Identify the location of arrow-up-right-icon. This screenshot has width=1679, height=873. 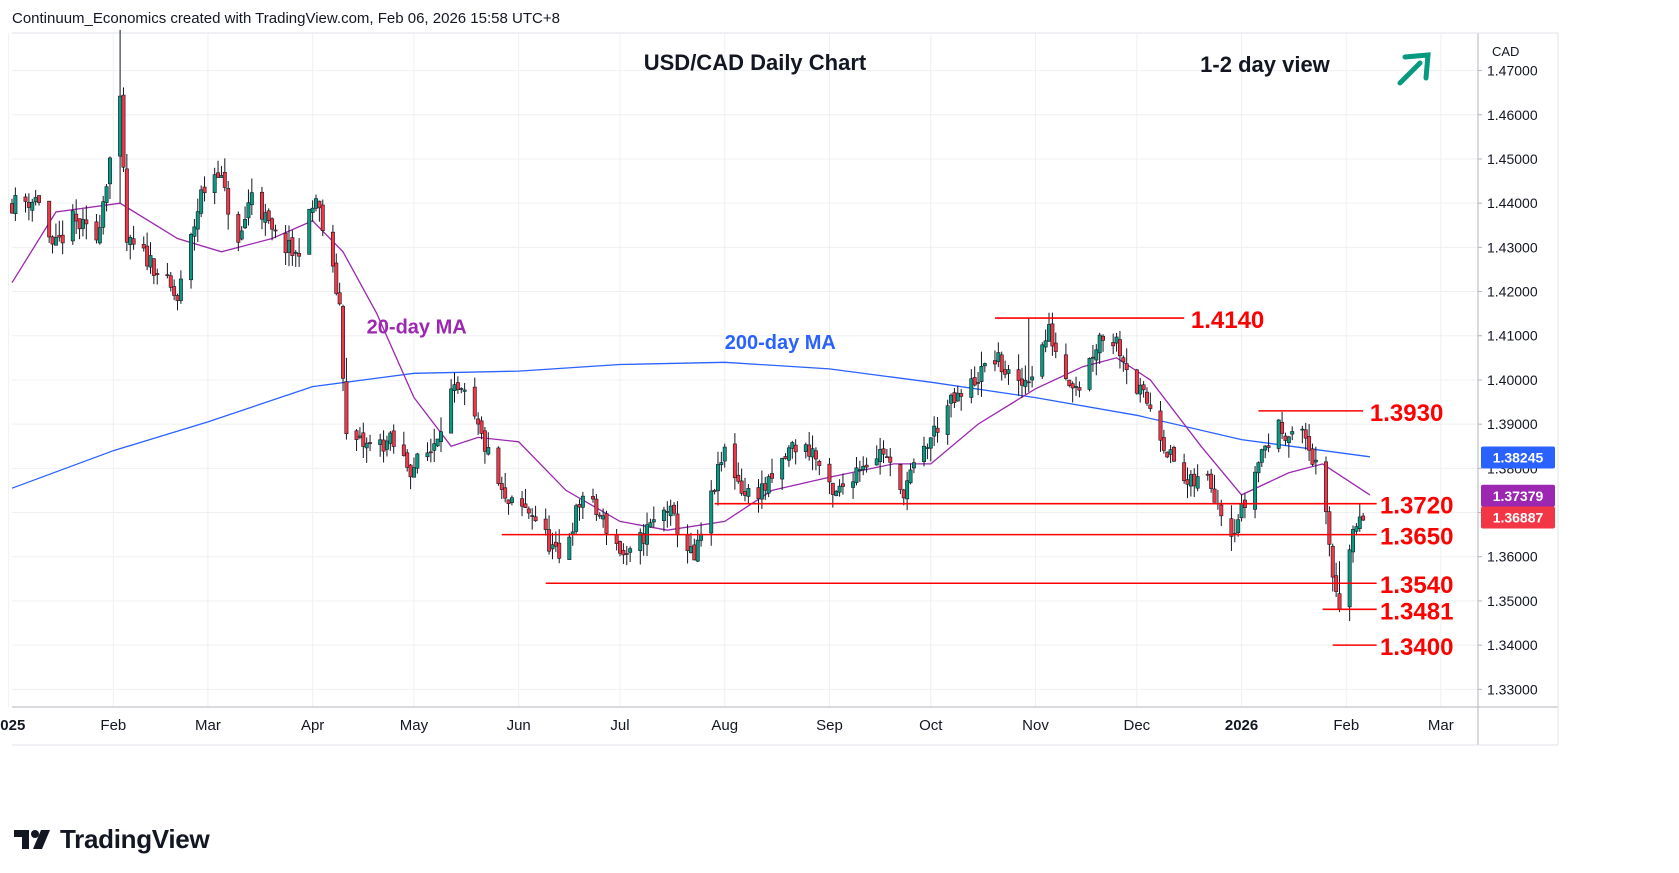
(1414, 69).